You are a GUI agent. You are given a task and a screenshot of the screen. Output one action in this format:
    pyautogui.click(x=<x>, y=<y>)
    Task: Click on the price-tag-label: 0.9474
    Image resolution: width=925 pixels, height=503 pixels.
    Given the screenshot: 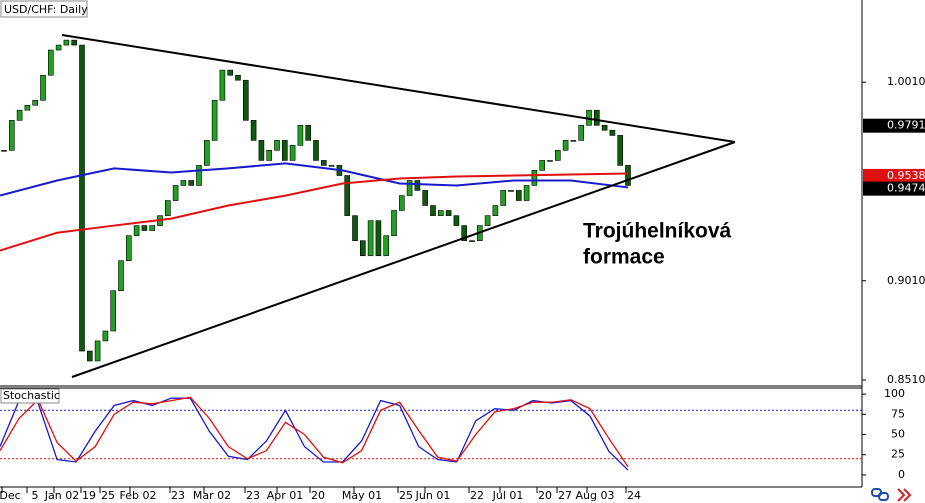 What is the action you would take?
    pyautogui.click(x=906, y=188)
    